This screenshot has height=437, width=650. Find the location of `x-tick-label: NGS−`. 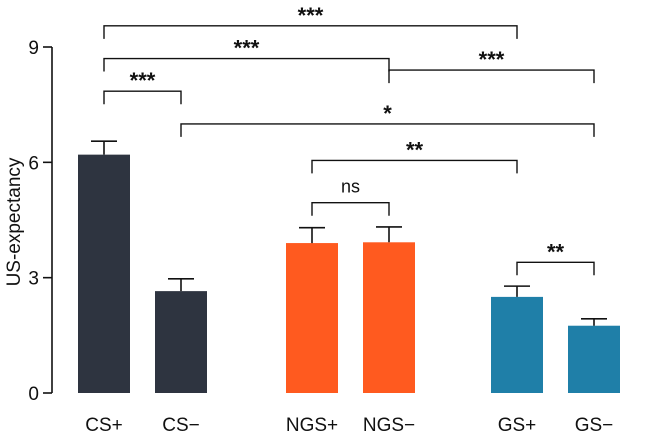

x-tick-label: NGS− is located at coordinates (389, 425).